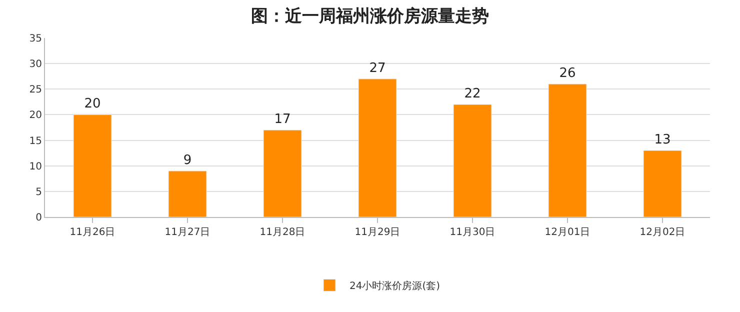  I want to click on y-tick-label: 25, so click(35, 90).